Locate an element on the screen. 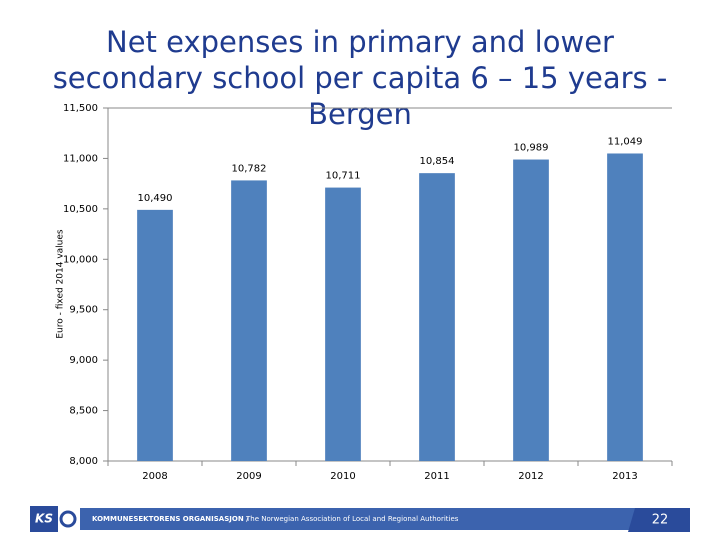 Image resolution: width=720 pixels, height=540 pixels. footer-band is located at coordinates (360, 519).